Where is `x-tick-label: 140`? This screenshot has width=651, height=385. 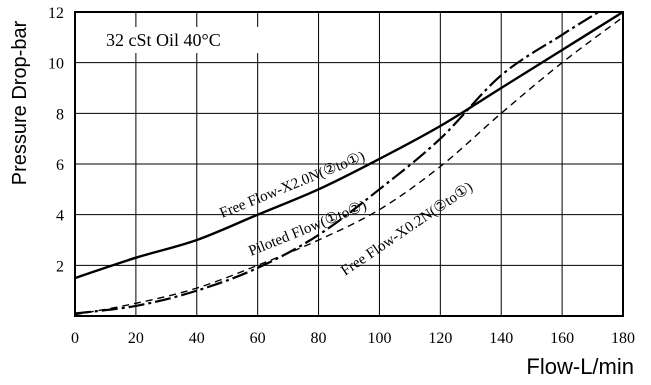
x-tick-label: 140 is located at coordinates (501, 338).